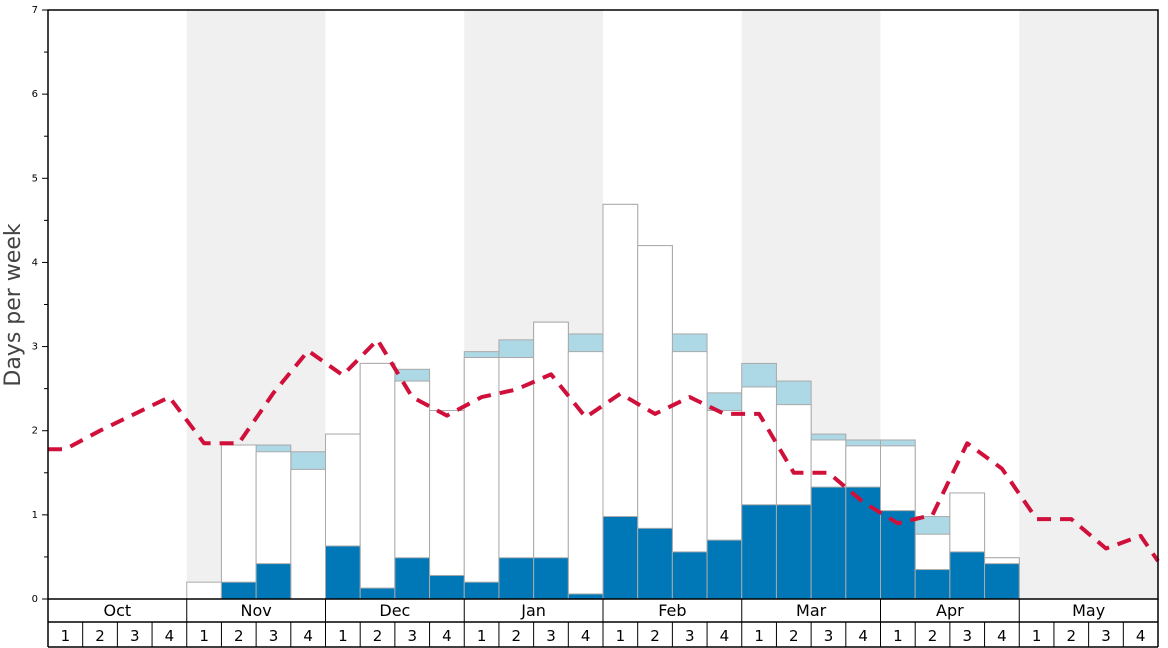 The width and height of the screenshot is (1168, 648). I want to click on week-label-nov-3: 3, so click(274, 636).